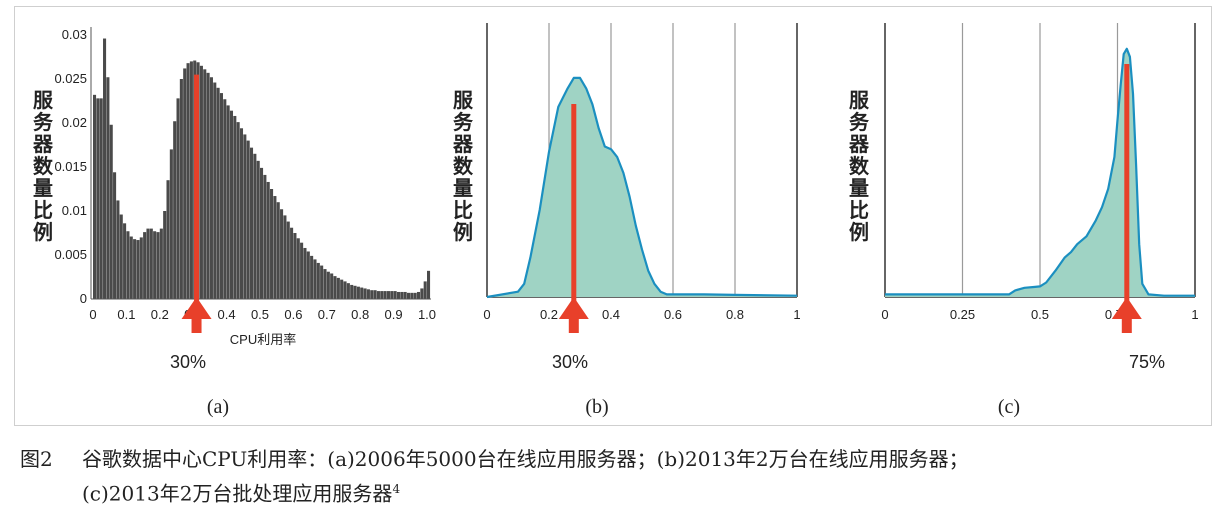 This screenshot has width=1224, height=522. What do you see at coordinates (427, 314) in the screenshot?
I see `x-tick-label: 1.0` at bounding box center [427, 314].